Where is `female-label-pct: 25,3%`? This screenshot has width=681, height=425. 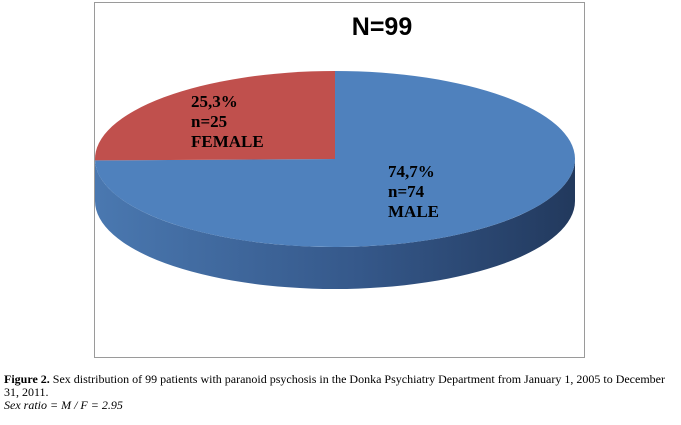 female-label-pct: 25,3% is located at coordinates (214, 101).